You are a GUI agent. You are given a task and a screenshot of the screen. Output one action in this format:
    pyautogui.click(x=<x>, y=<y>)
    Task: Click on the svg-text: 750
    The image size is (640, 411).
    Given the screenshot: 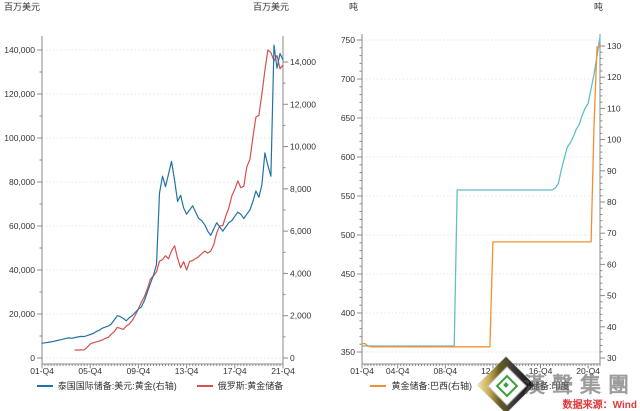 What is the action you would take?
    pyautogui.click(x=348, y=40)
    